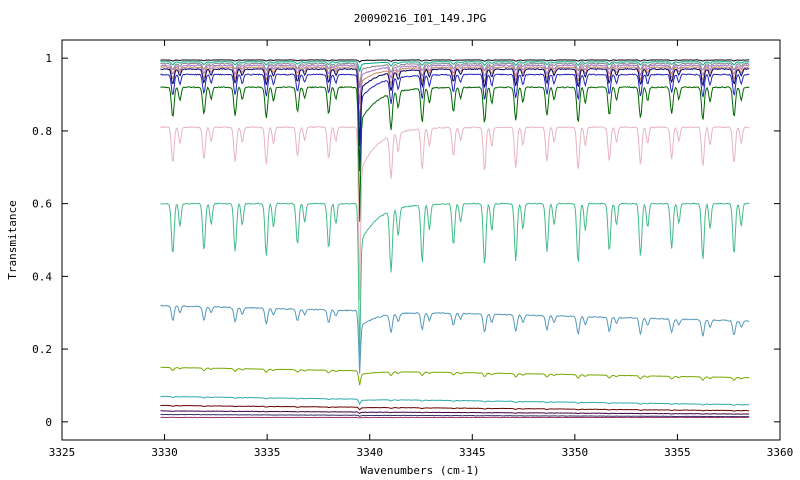 The image size is (800, 480). What do you see at coordinates (472, 452) in the screenshot?
I see `x-tick-label: 3345` at bounding box center [472, 452].